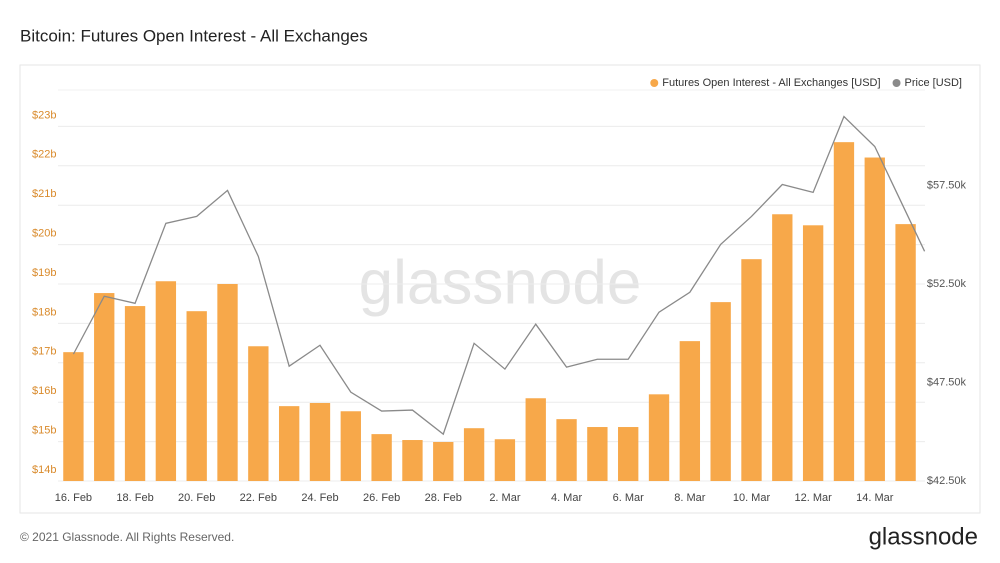  I want to click on x-tick-label: 24. Feb, so click(319, 498).